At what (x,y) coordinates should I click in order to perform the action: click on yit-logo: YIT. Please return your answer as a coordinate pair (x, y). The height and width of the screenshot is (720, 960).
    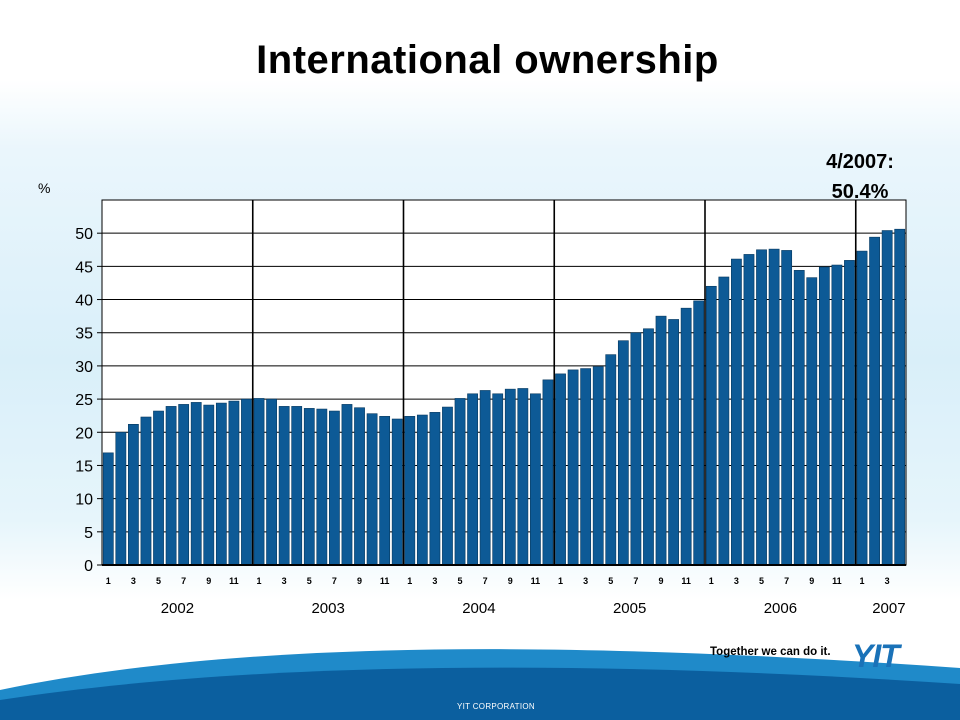
    Looking at the image, I should click on (877, 655).